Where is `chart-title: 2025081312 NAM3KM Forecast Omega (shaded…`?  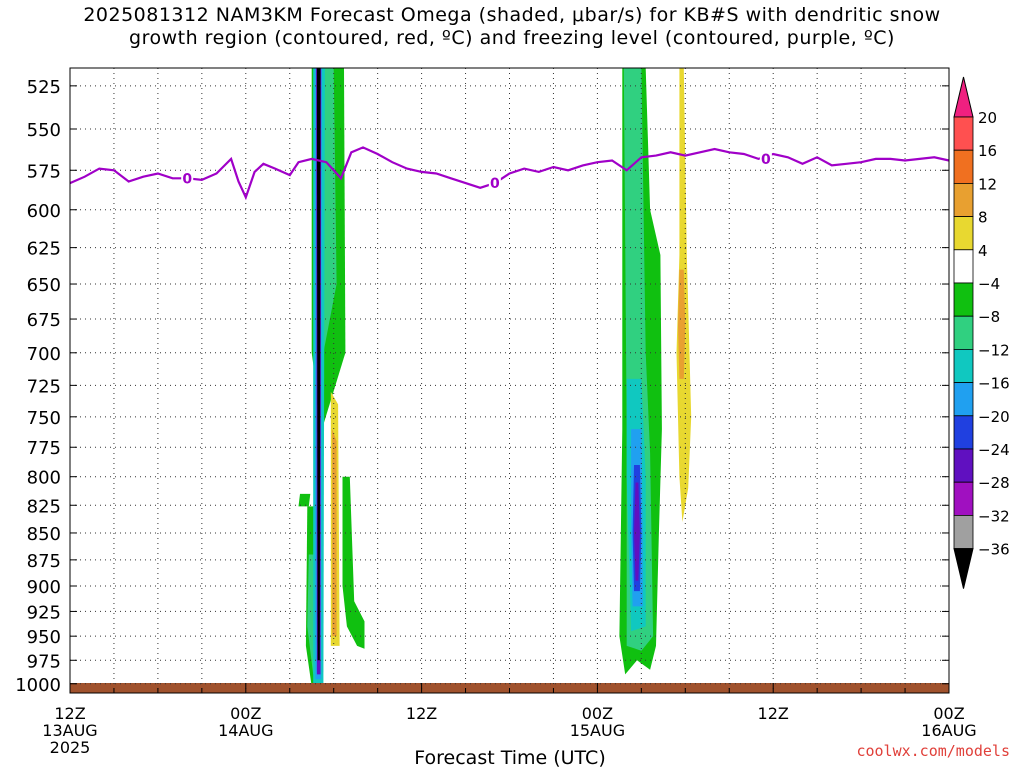
chart-title: 2025081312 NAM3KM Forecast Omega (shaded… is located at coordinates (512, 27).